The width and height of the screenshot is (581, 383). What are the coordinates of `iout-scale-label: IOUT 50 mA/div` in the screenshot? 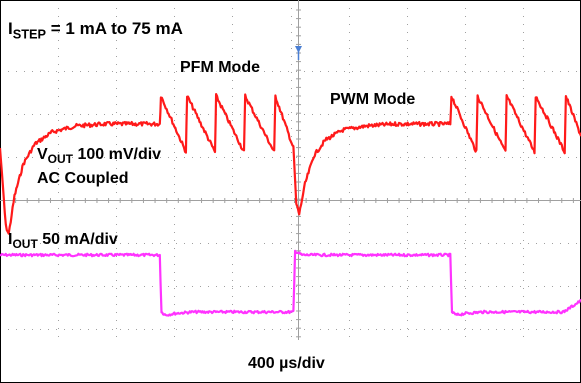 It's located at (63, 241).